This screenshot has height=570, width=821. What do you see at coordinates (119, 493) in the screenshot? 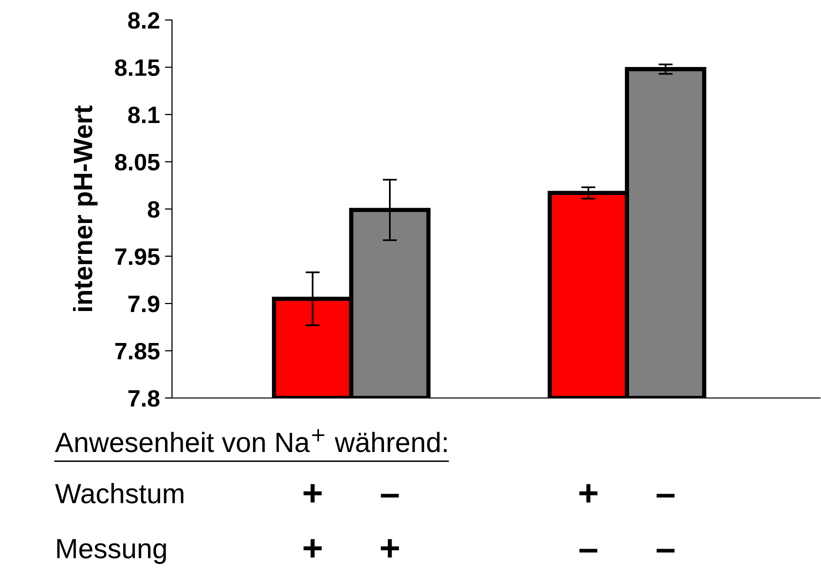
I see `text: Wachstum` at bounding box center [119, 493].